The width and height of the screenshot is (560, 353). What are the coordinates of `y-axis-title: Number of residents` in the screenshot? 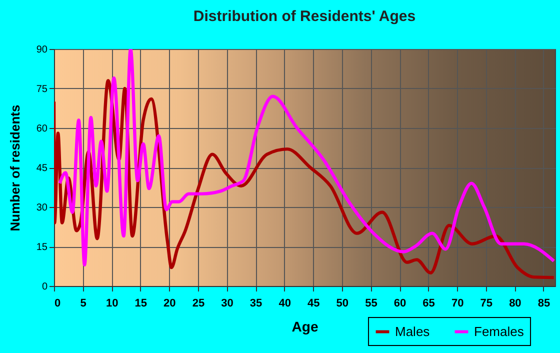 It's located at (14, 168).